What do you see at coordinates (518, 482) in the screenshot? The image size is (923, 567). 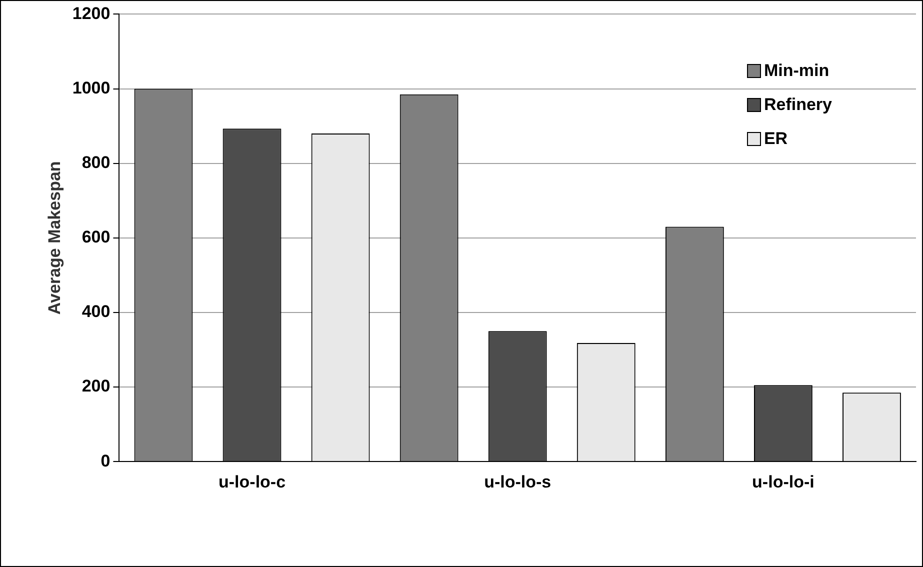 I see `x-tick-label: u-lo-lo-s` at bounding box center [518, 482].